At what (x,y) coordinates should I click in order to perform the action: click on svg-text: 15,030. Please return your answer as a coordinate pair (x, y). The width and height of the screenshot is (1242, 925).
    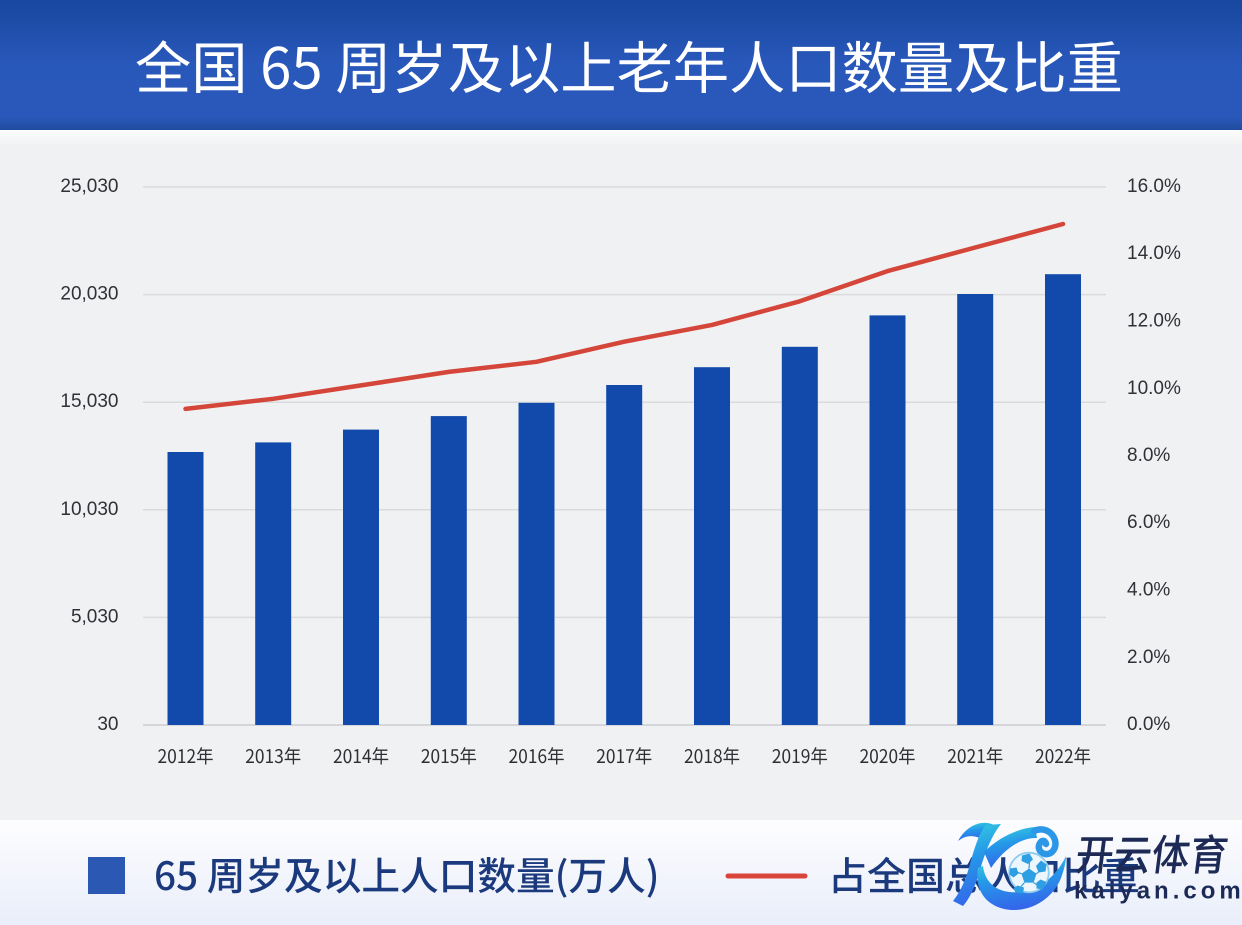
    Looking at the image, I should click on (89, 401).